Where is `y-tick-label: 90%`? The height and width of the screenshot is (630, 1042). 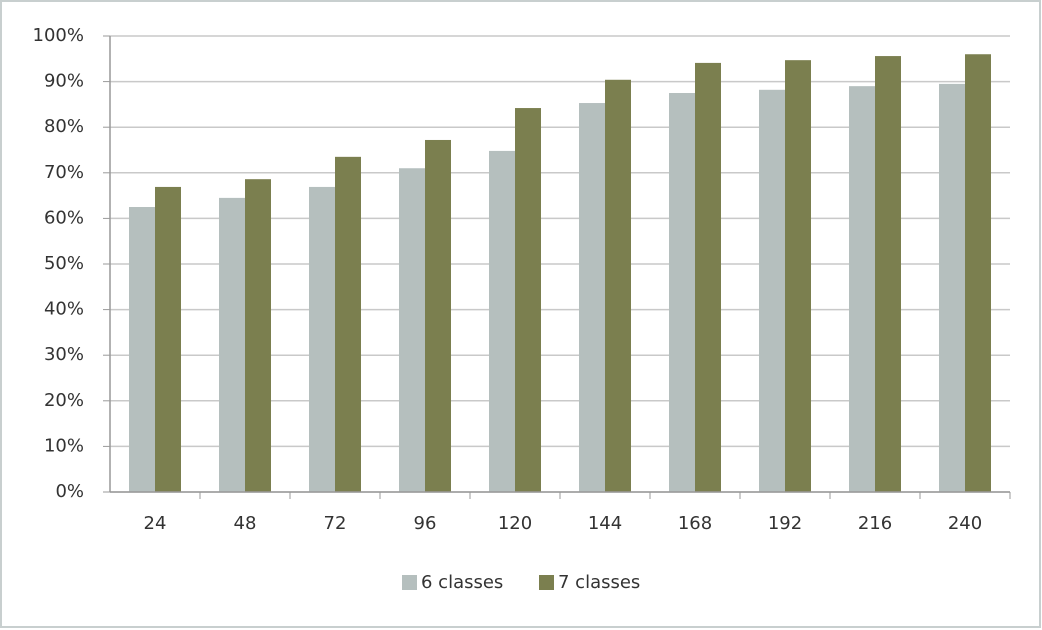
y-tick-label: 90% is located at coordinates (64, 81).